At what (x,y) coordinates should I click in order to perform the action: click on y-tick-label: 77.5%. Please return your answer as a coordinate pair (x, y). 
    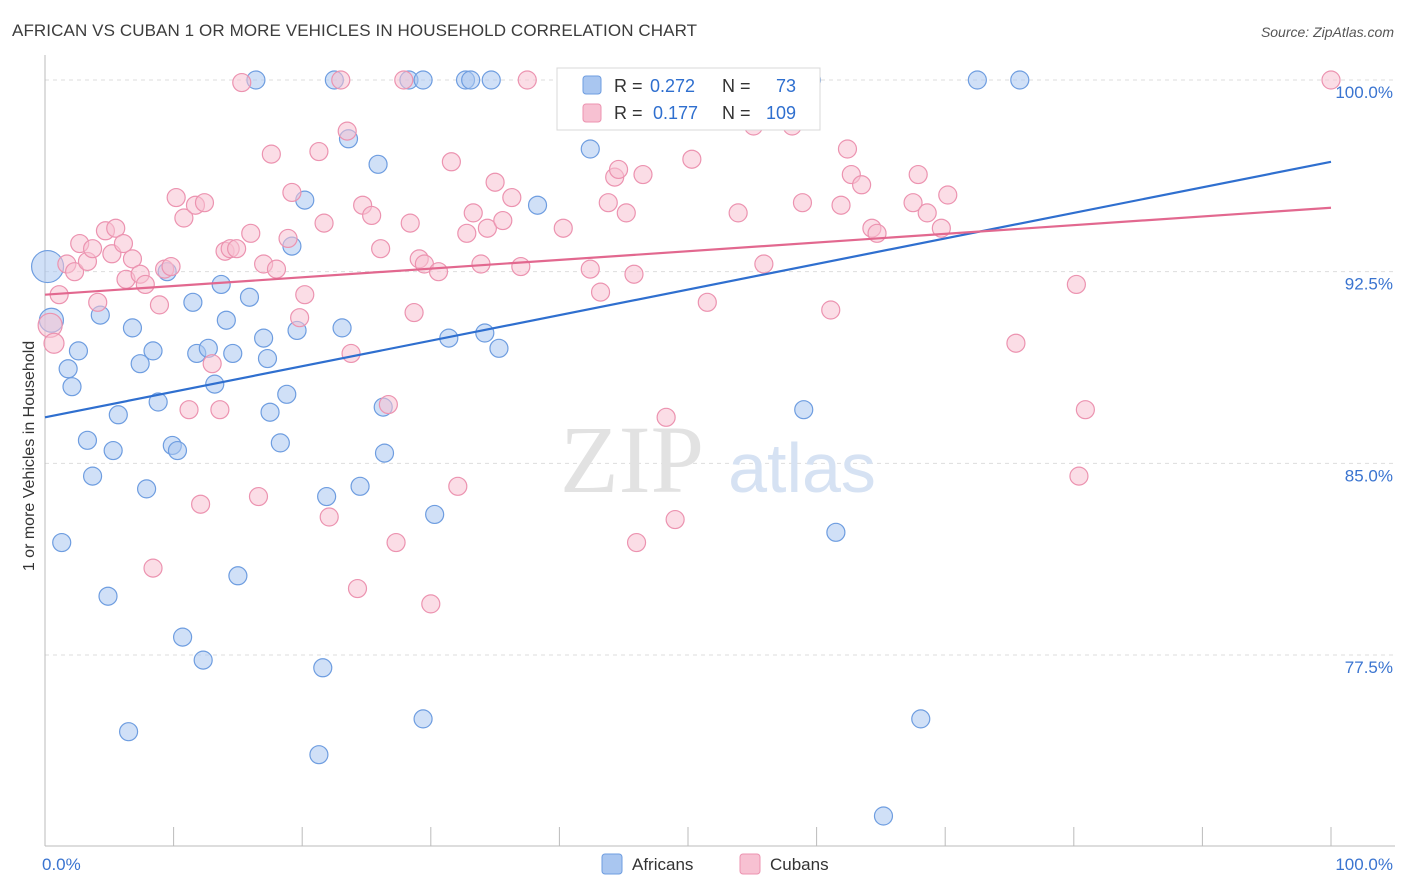
    Looking at the image, I should click on (1369, 667).